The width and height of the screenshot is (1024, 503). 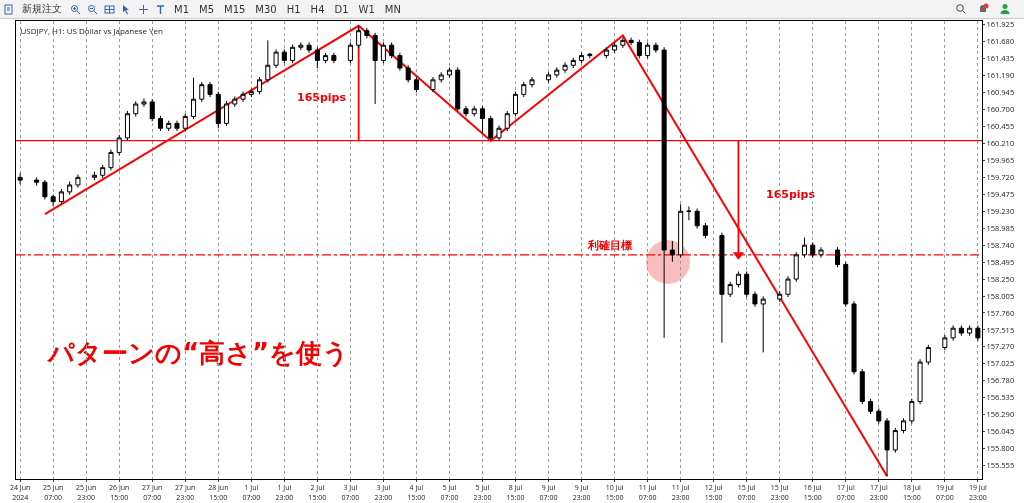 What do you see at coordinates (266, 9) in the screenshot?
I see `text: M30` at bounding box center [266, 9].